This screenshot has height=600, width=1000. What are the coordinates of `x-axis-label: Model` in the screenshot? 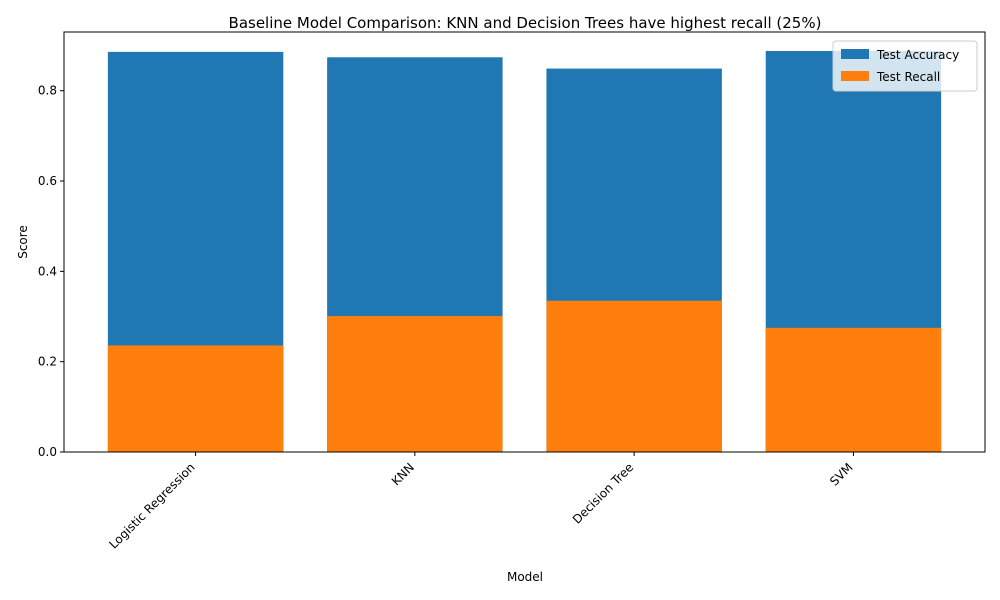 It's located at (525, 577).